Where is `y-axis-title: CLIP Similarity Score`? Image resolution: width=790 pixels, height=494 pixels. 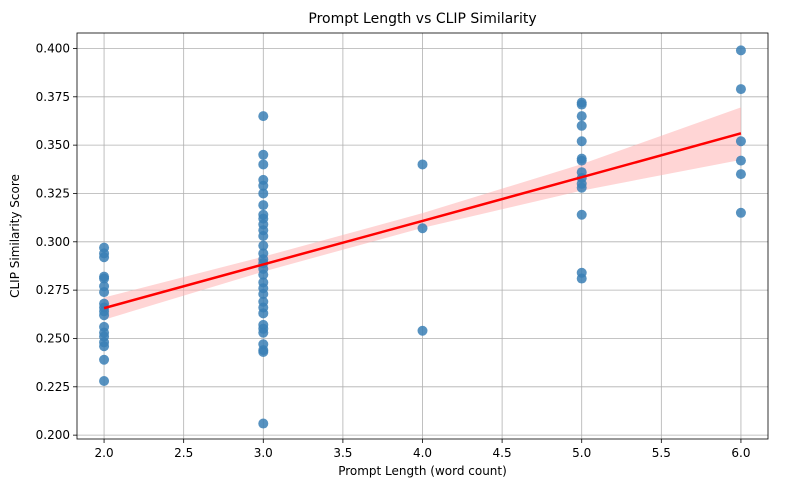 y-axis-title: CLIP Similarity Score is located at coordinates (15, 236).